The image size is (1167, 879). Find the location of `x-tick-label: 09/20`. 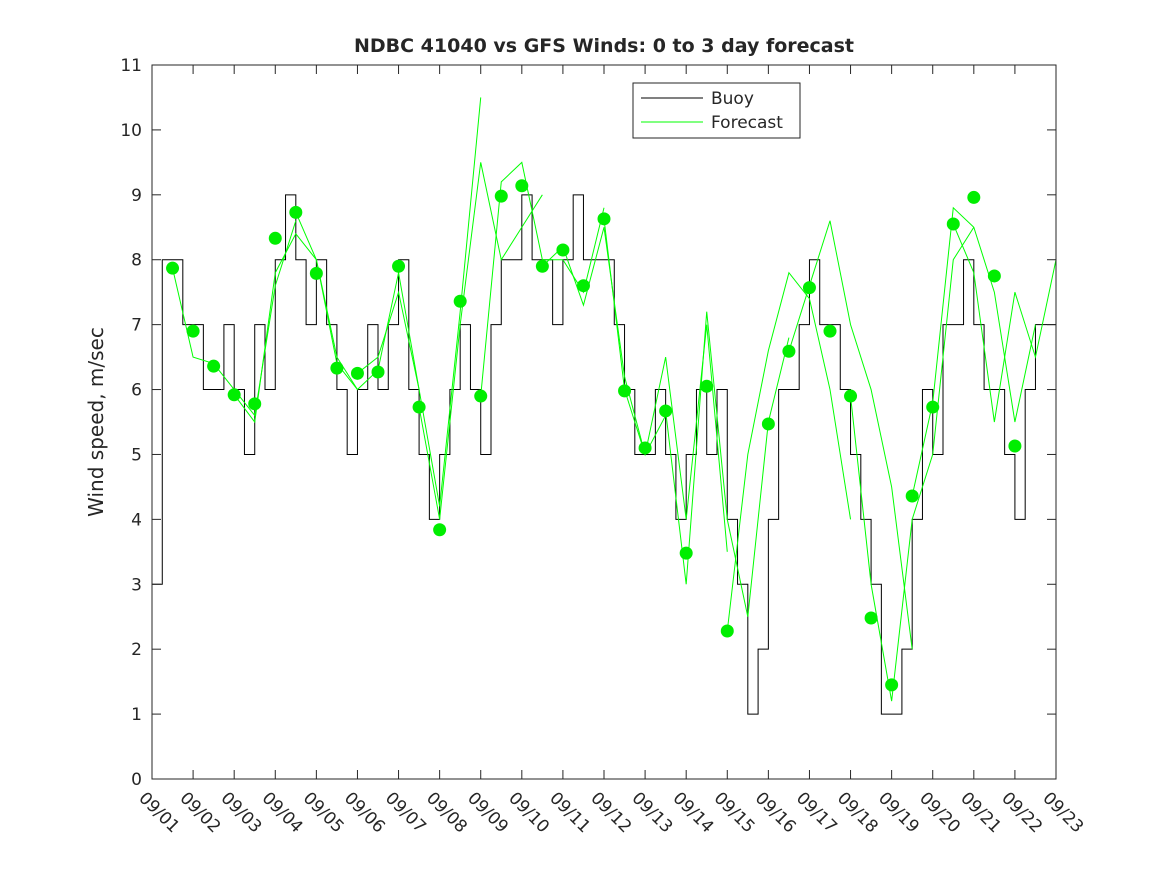

x-tick-label: 09/20 is located at coordinates (939, 812).